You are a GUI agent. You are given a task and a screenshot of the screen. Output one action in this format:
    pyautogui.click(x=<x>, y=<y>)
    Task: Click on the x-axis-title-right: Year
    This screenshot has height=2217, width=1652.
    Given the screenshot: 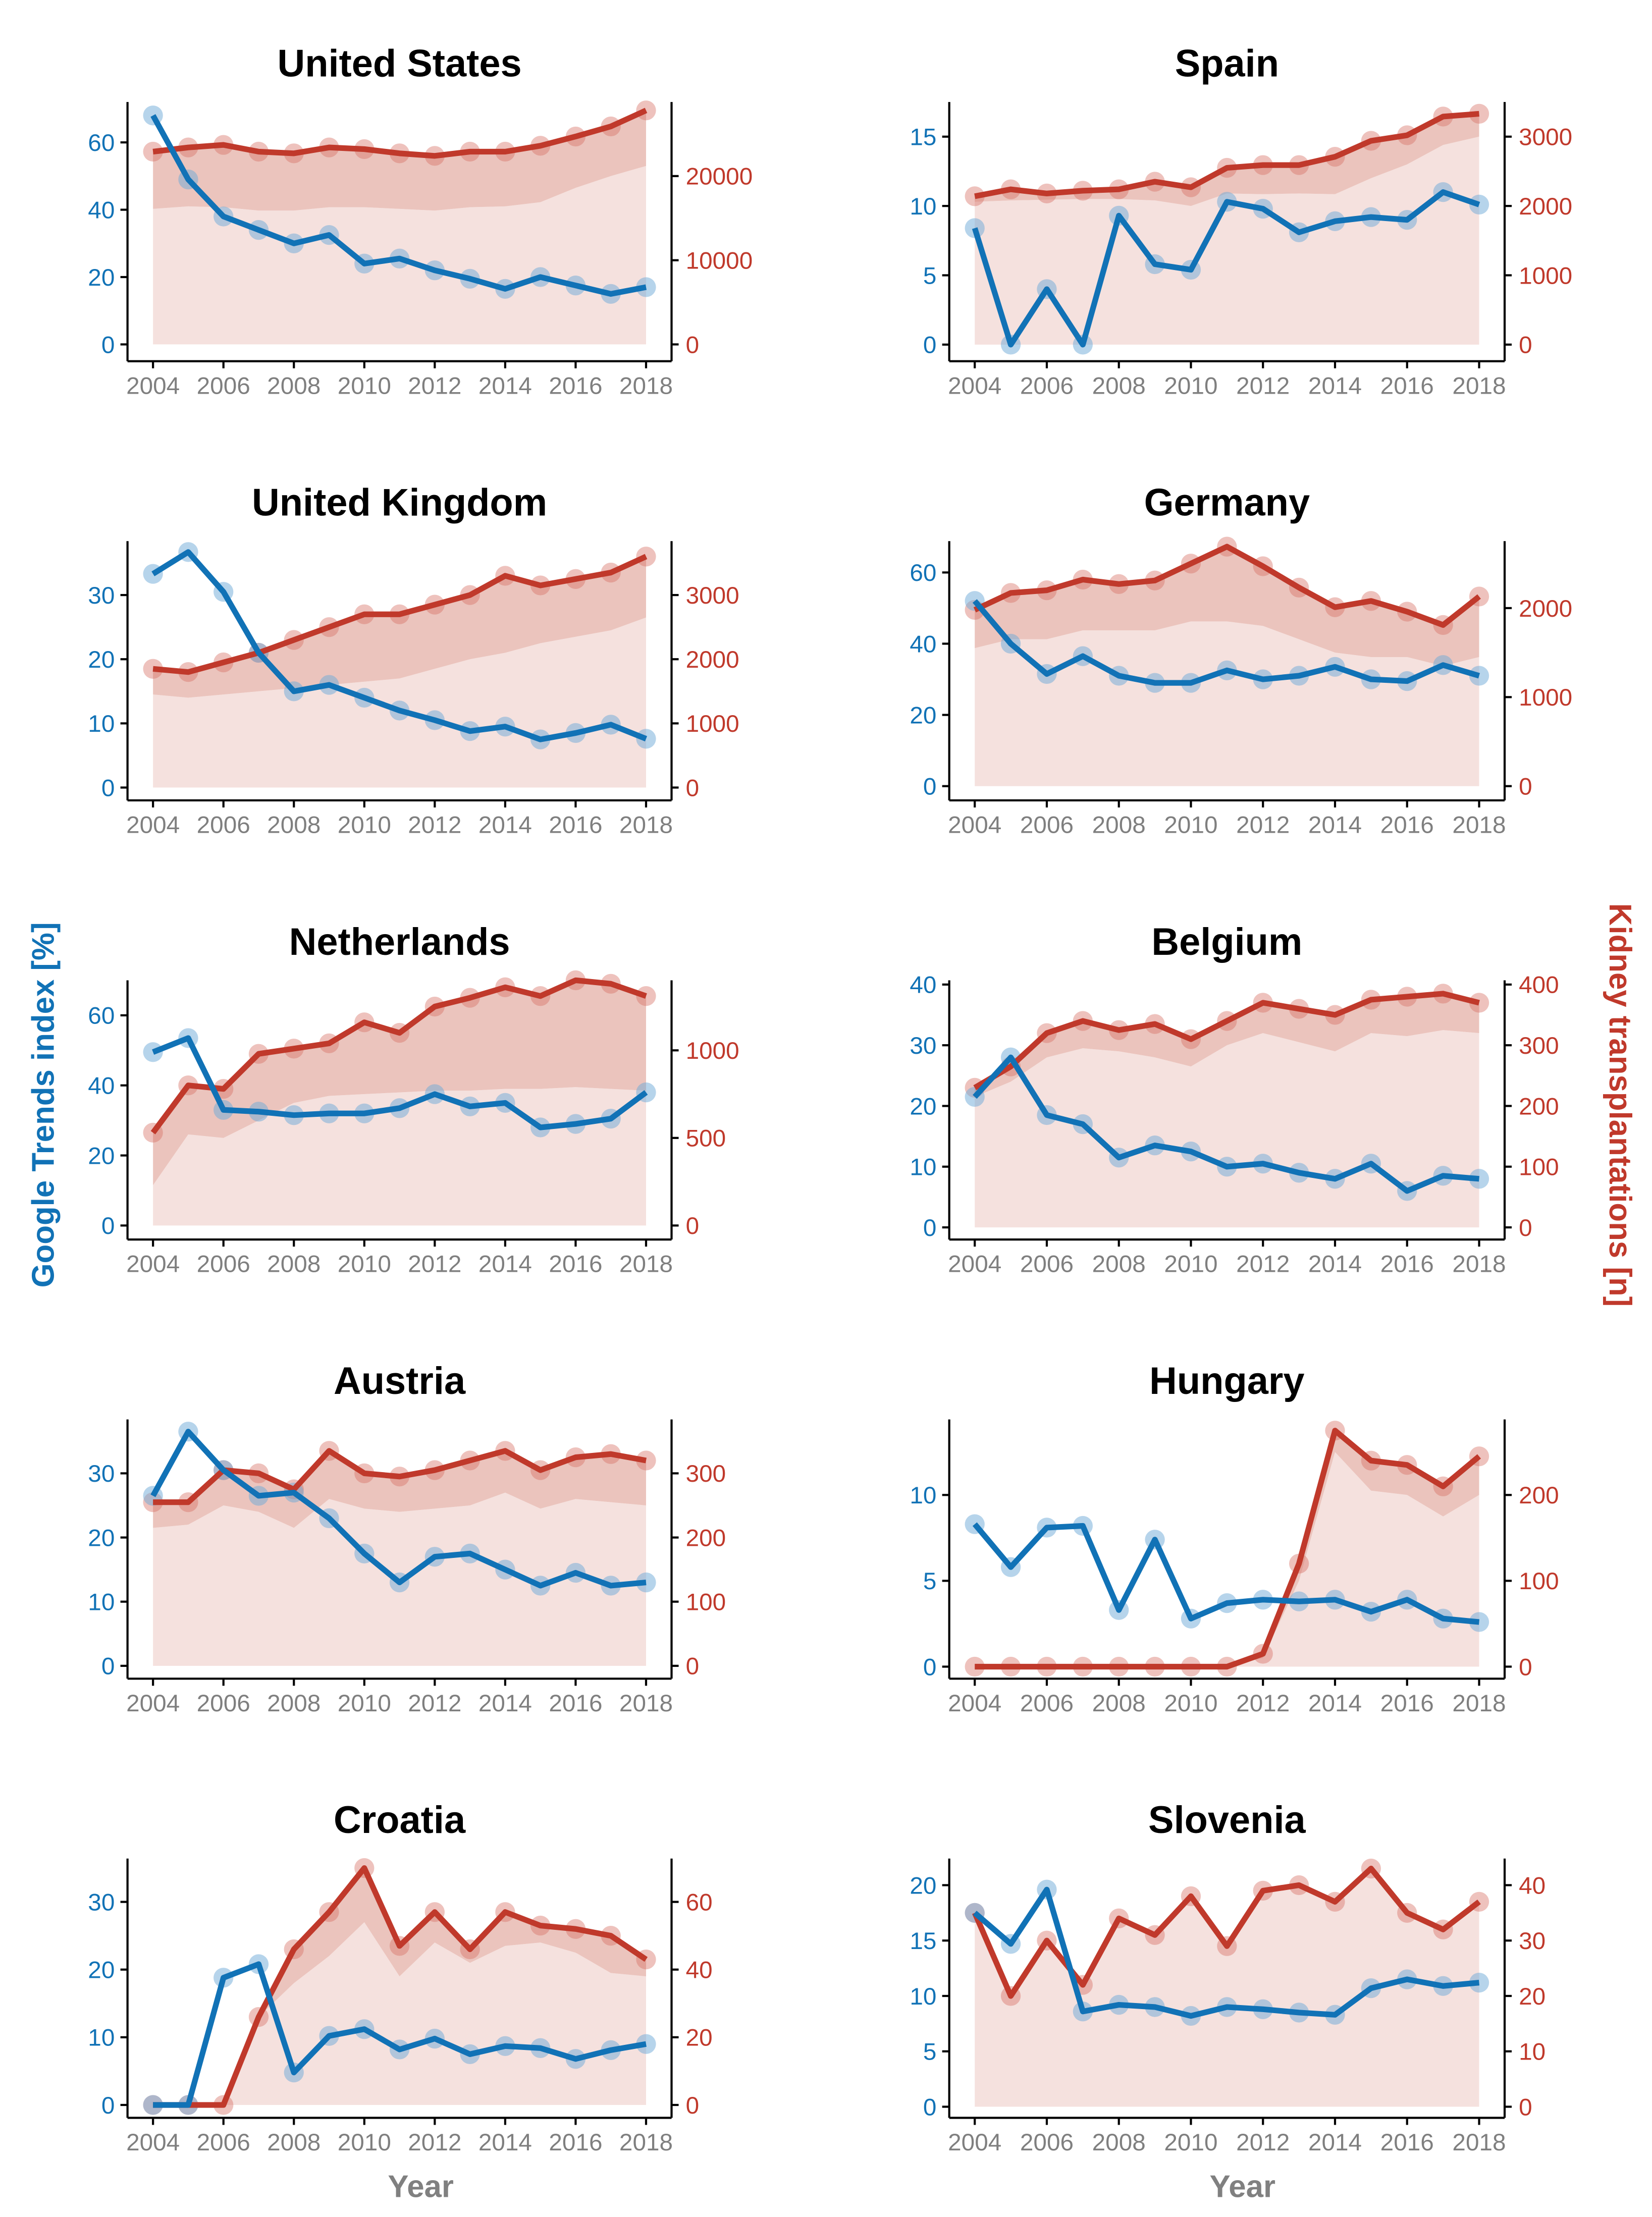 What is the action you would take?
    pyautogui.click(x=1242, y=2187)
    